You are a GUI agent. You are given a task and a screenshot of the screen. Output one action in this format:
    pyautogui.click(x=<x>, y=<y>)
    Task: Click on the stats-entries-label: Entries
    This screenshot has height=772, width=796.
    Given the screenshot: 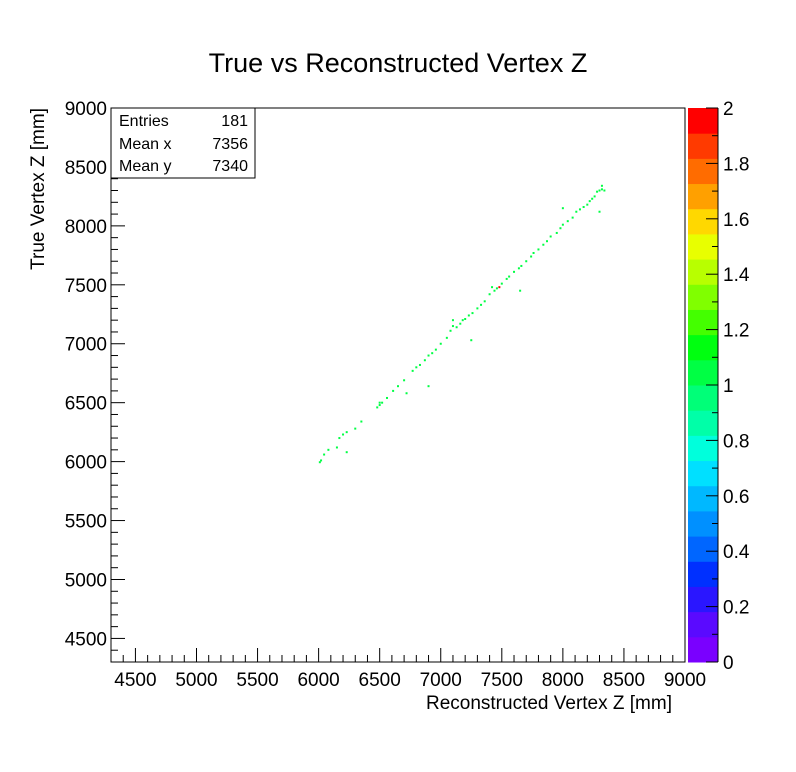 What is the action you would take?
    pyautogui.click(x=144, y=121)
    